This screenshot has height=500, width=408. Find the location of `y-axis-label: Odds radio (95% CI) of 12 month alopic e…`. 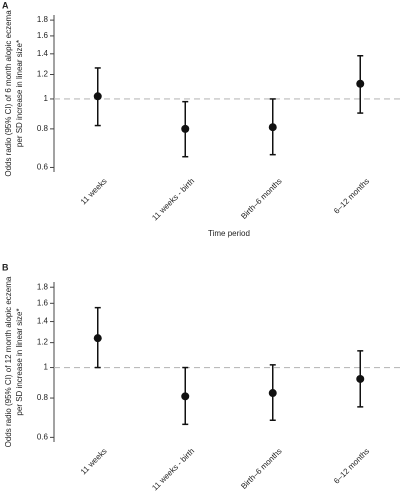

y-axis-label: Odds radio (95% CI) of 12 month alopic e… is located at coordinates (8, 361).